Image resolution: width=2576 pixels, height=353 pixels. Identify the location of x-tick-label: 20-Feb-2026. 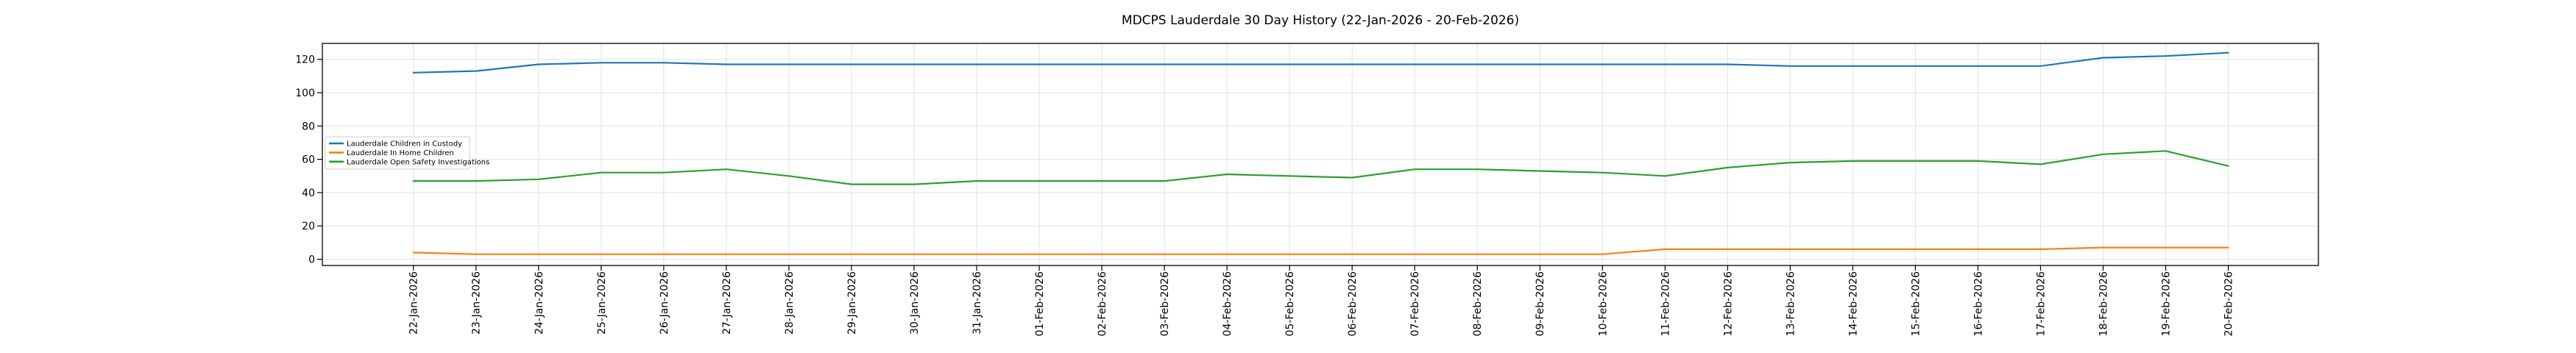
(2229, 303).